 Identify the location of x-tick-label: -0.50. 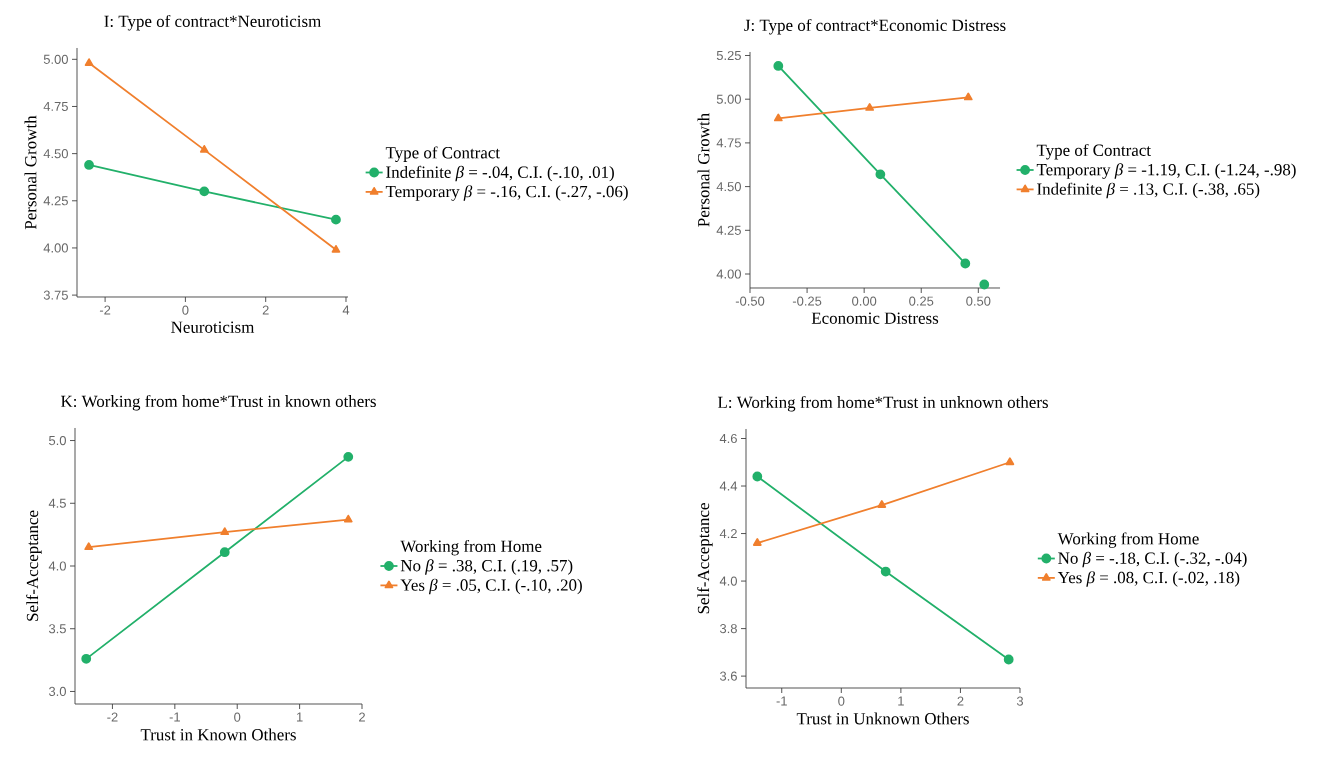
(750, 301).